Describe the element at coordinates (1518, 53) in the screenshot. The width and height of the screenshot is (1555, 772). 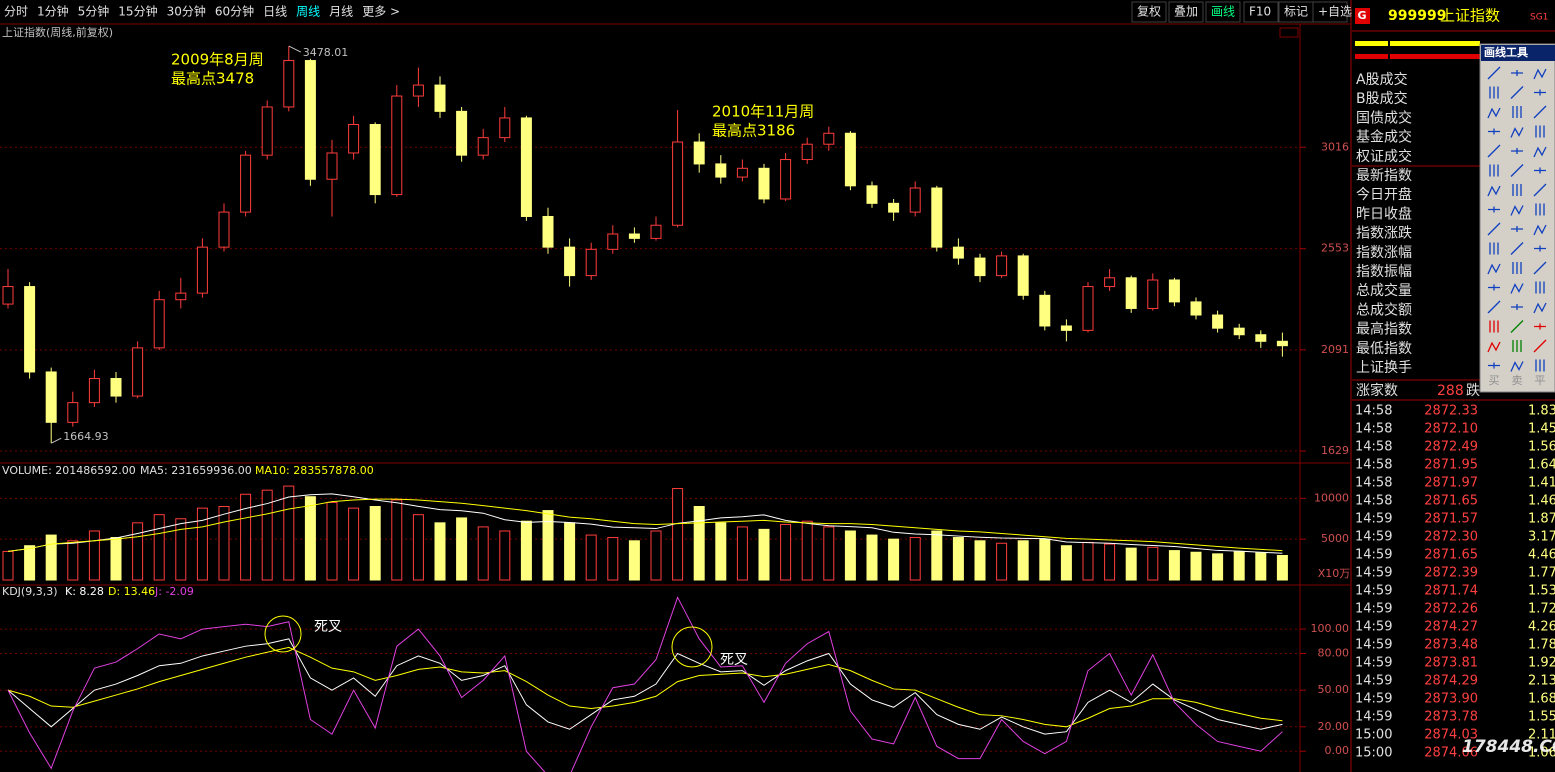
I see `palette-titlebar` at that location.